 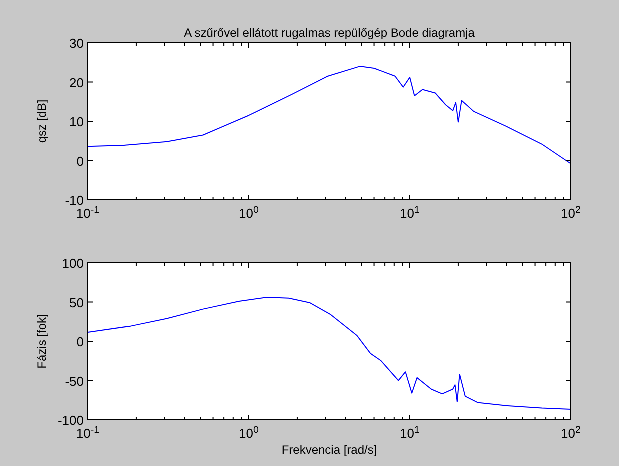 I want to click on chart-title: A szűrővel ellátott rugalmas repülőgép Bode diagramja, so click(x=330, y=33).